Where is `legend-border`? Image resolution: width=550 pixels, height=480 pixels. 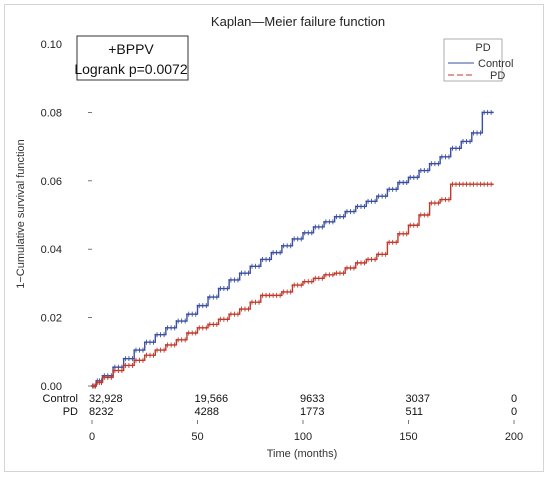
legend-border is located at coordinates (473, 60).